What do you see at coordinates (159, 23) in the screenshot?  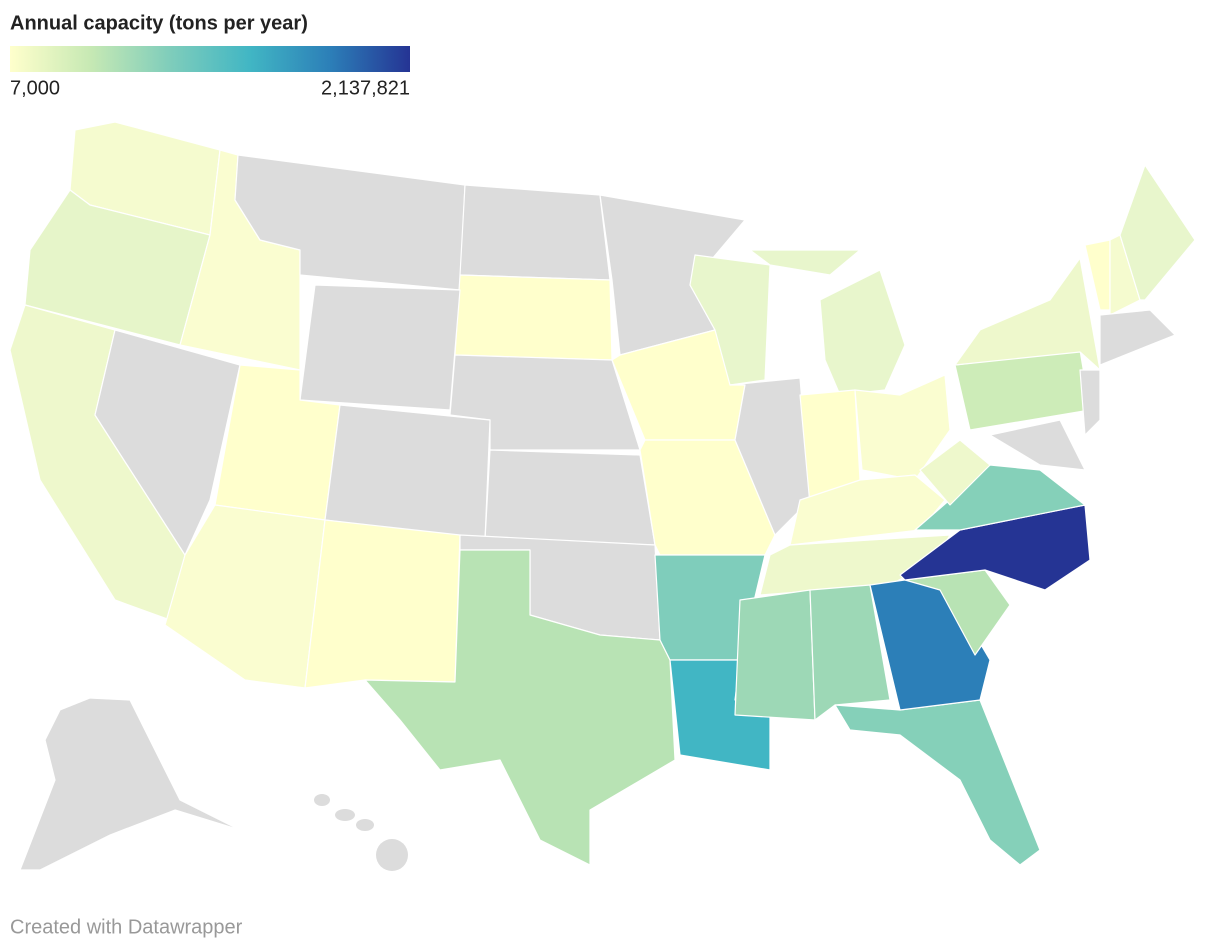 I see `legend-title: Annual capacity (tons per year)` at bounding box center [159, 23].